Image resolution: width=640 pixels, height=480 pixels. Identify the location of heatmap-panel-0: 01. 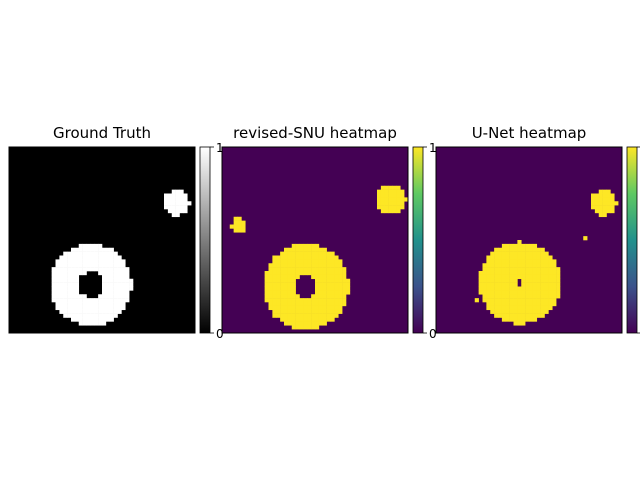
(116, 241).